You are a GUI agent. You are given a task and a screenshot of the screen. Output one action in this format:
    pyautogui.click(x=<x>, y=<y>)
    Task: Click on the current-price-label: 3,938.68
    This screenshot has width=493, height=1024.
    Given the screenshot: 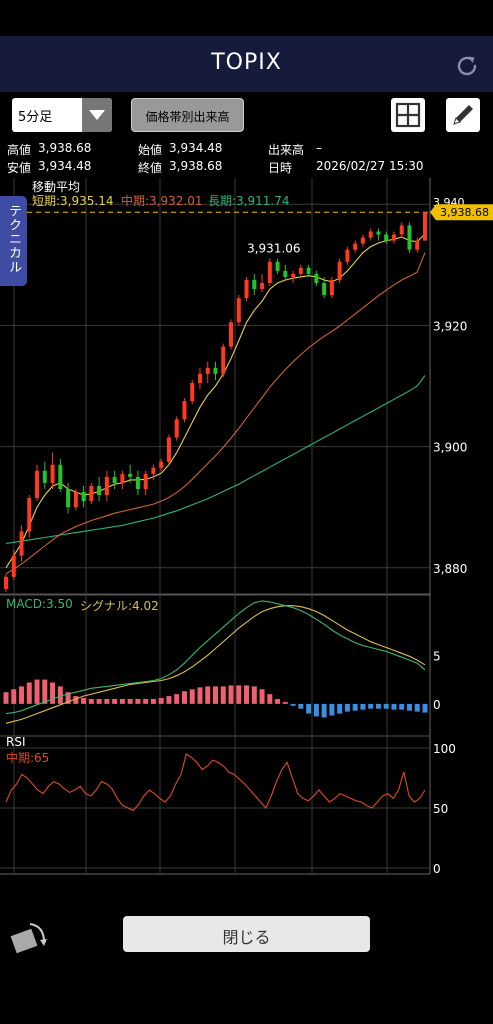 What is the action you would take?
    pyautogui.click(x=464, y=212)
    